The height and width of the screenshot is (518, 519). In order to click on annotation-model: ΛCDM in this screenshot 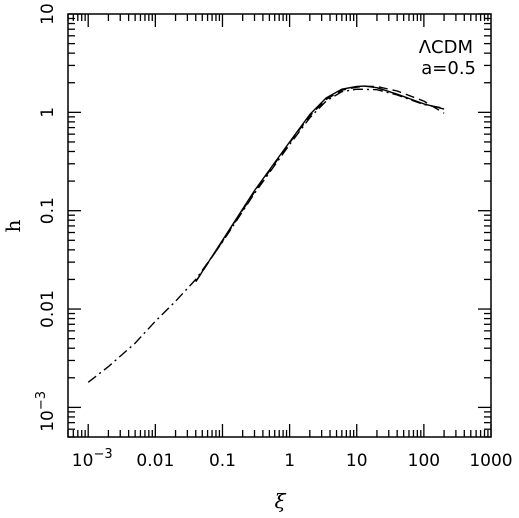, I will do `click(446, 47)`.